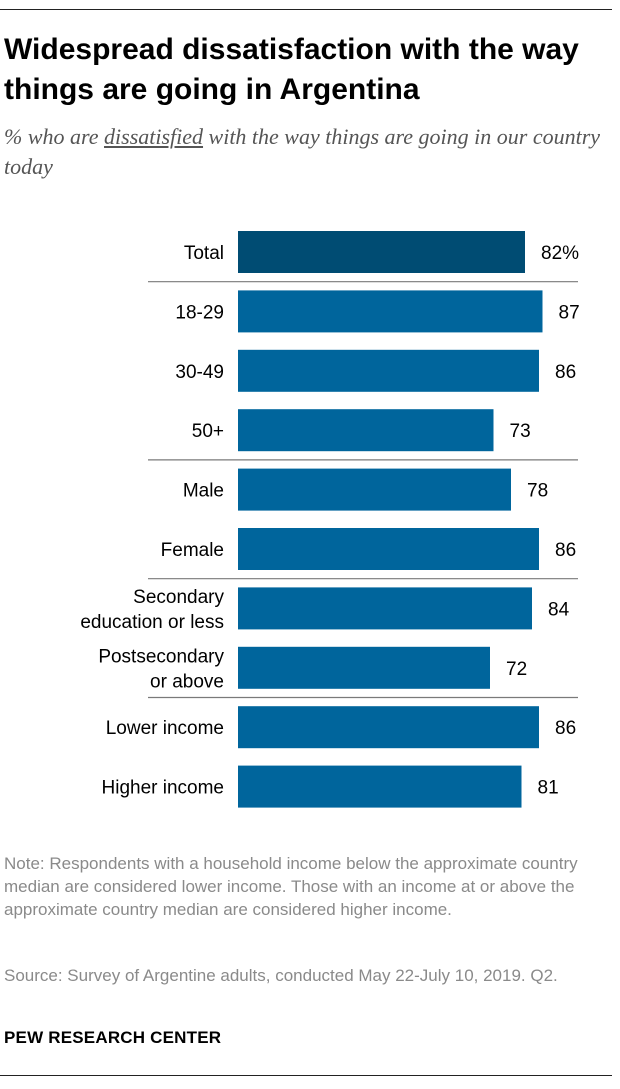 The height and width of the screenshot is (1089, 620). What do you see at coordinates (516, 669) in the screenshot?
I see `value-label-postsecondary-or-above: 72` at bounding box center [516, 669].